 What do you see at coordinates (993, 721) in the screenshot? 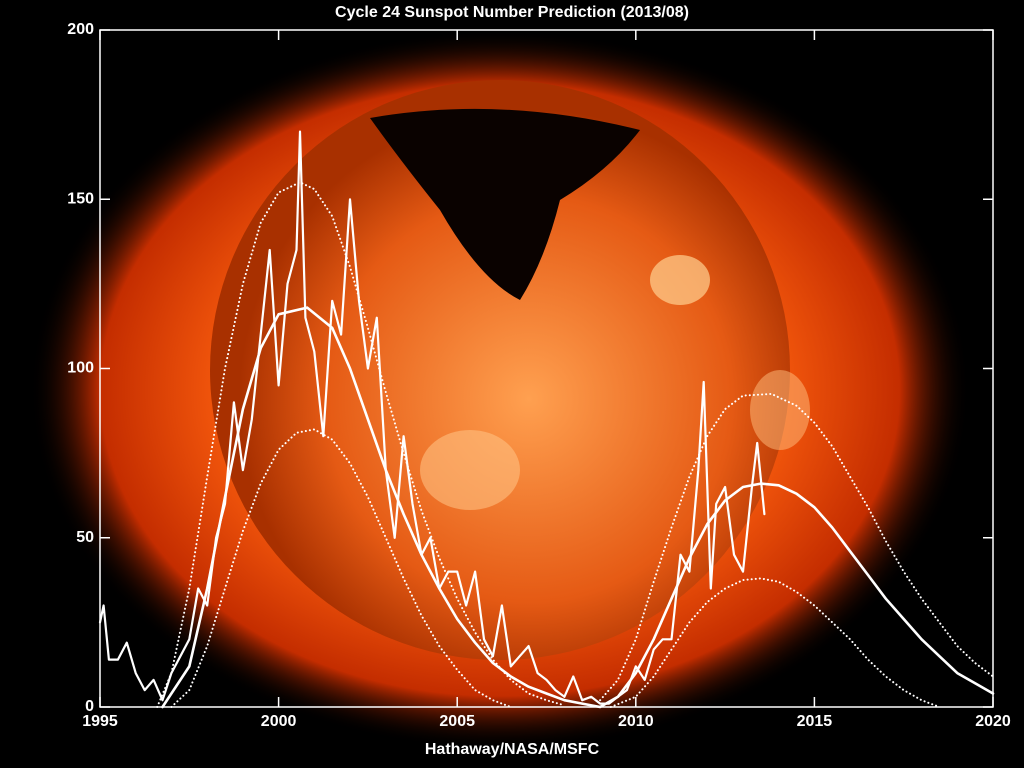
I see `x-tick-label: 2020` at bounding box center [993, 721].